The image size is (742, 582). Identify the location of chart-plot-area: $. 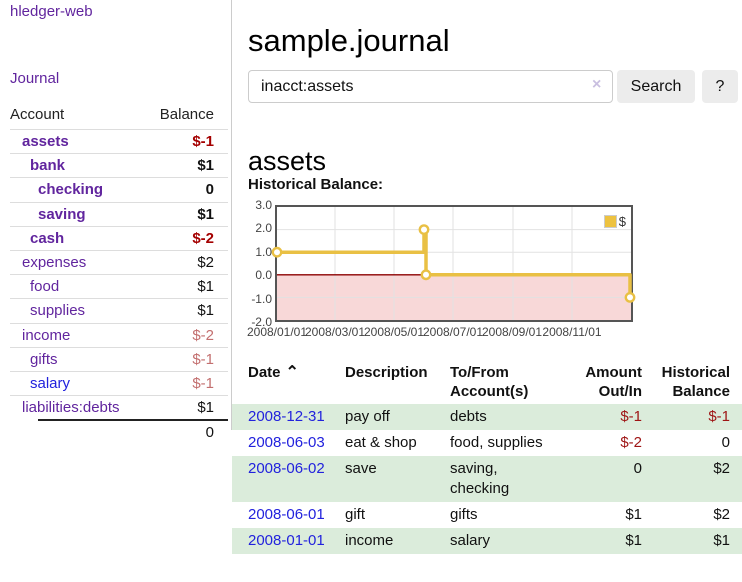
(453, 263).